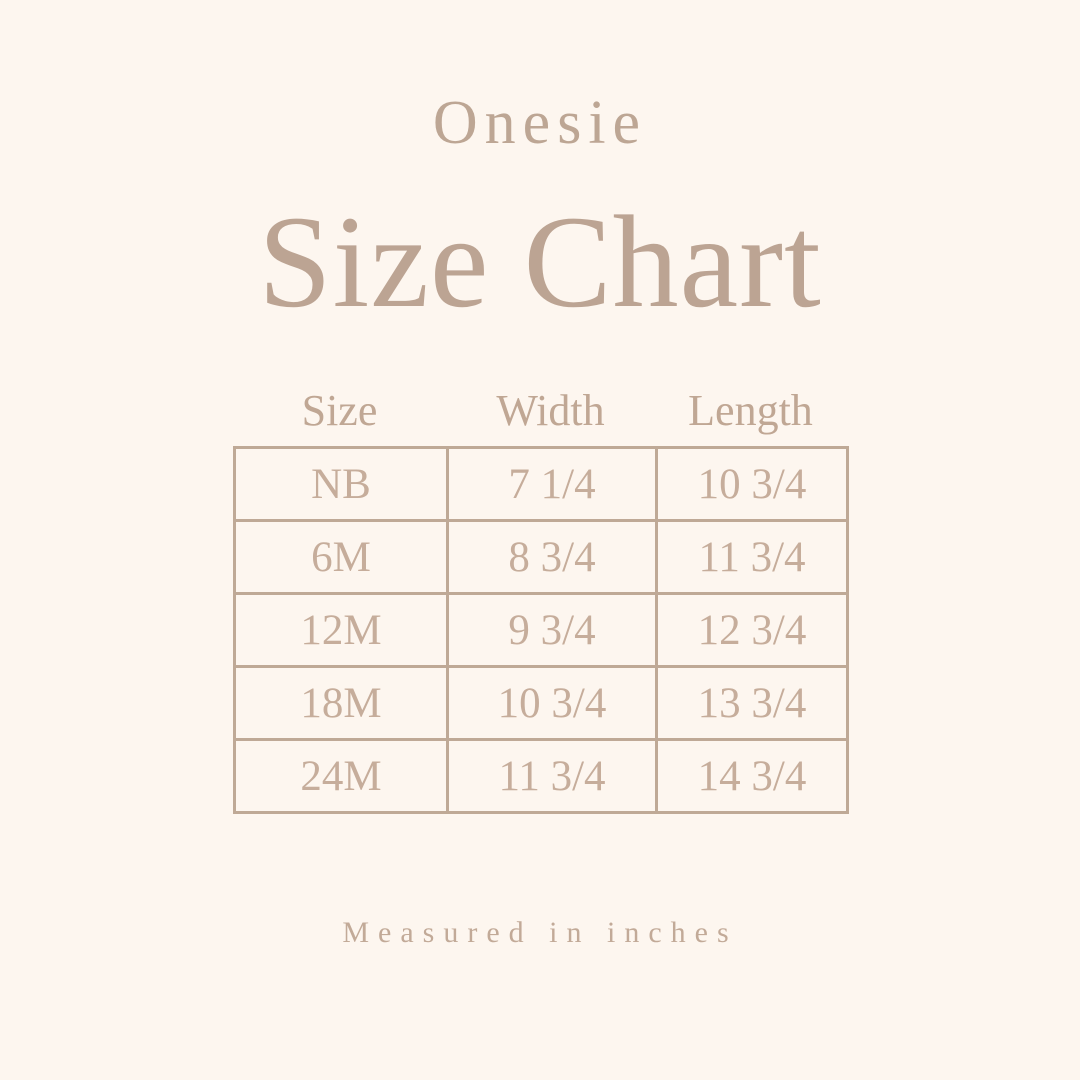 The height and width of the screenshot is (1080, 1080). What do you see at coordinates (339, 410) in the screenshot?
I see `column-header-size: Size` at bounding box center [339, 410].